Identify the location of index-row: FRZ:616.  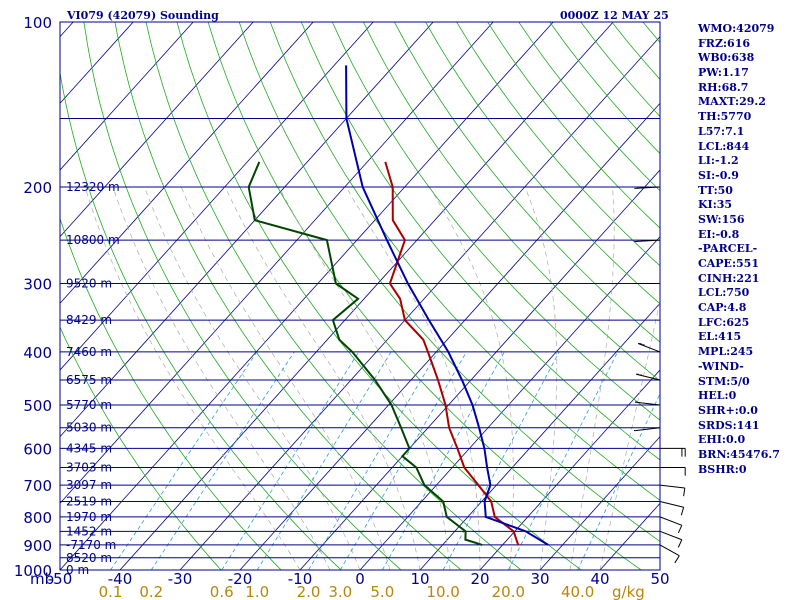
(724, 43).